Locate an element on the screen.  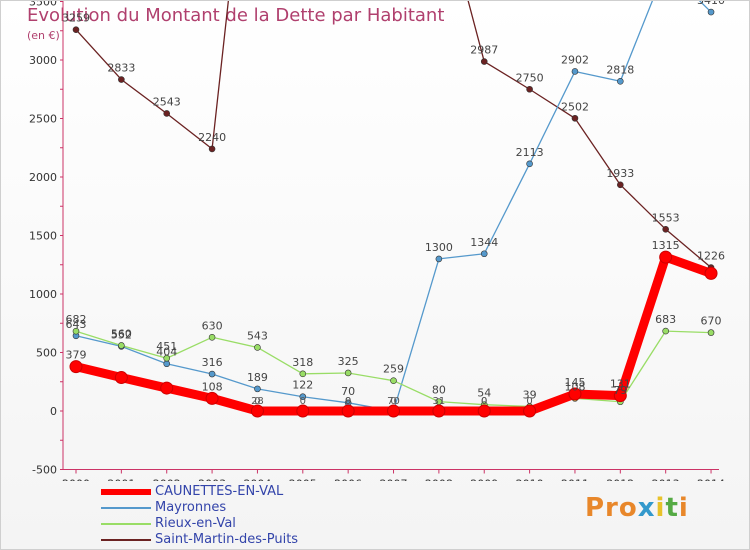
x-tick-label: 2012 is located at coordinates (620, 480).